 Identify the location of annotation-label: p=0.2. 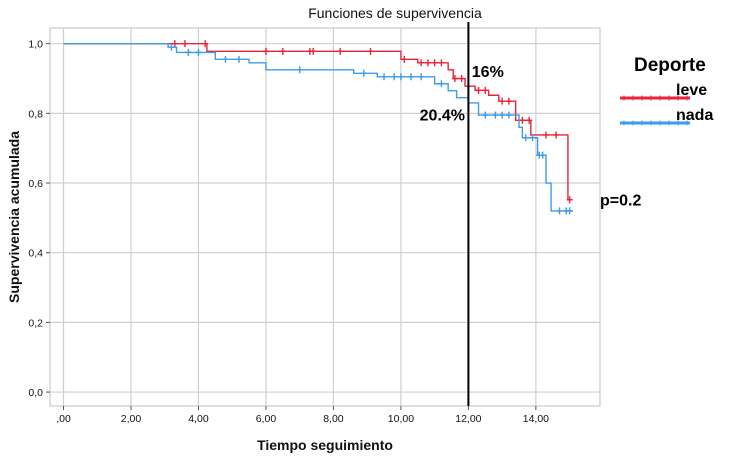
(620, 201).